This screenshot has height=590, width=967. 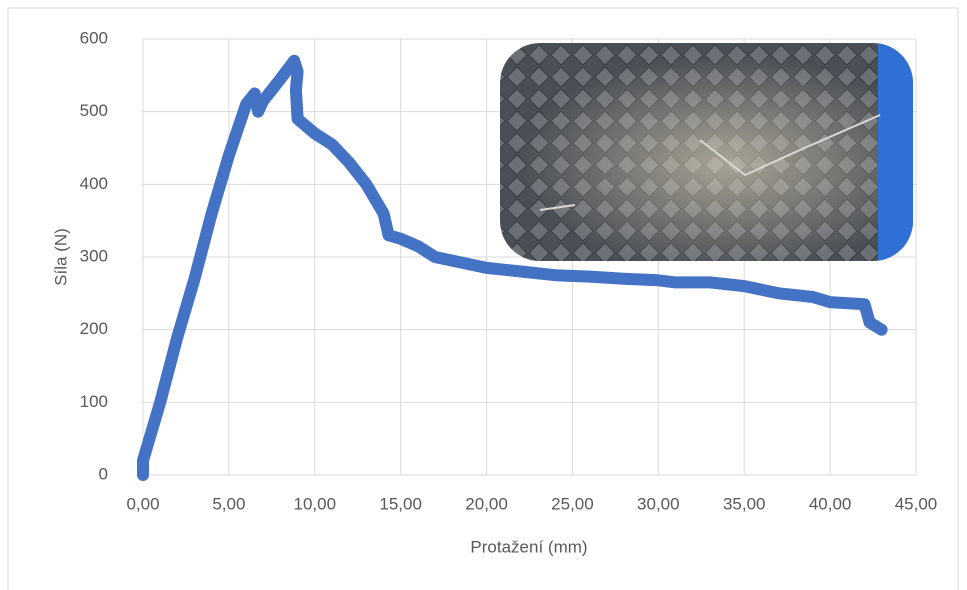 I want to click on x-tick-label: 30,00, so click(x=658, y=503).